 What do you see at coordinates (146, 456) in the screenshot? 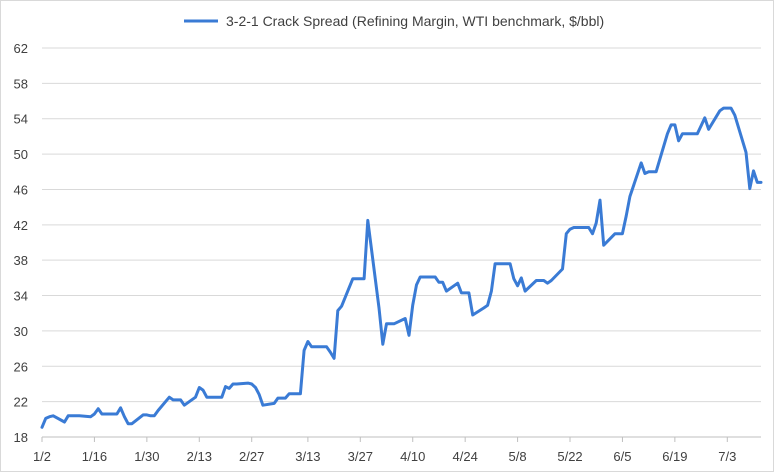
I see `x-tick-label: 1/30` at bounding box center [146, 456].